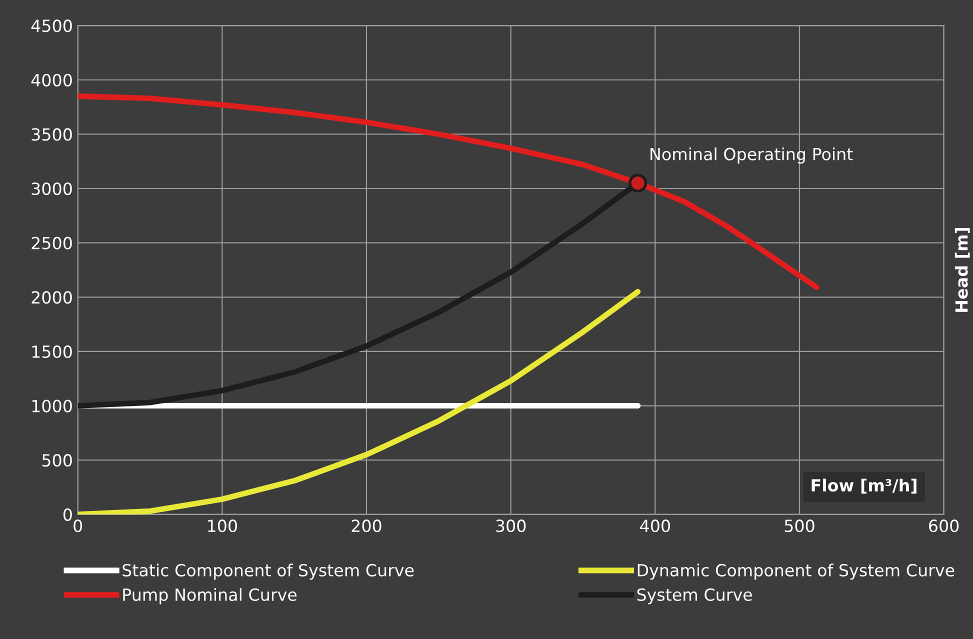 This screenshot has width=973, height=639. What do you see at coordinates (268, 572) in the screenshot?
I see `legend-label: Static Component of System Curve` at bounding box center [268, 572].